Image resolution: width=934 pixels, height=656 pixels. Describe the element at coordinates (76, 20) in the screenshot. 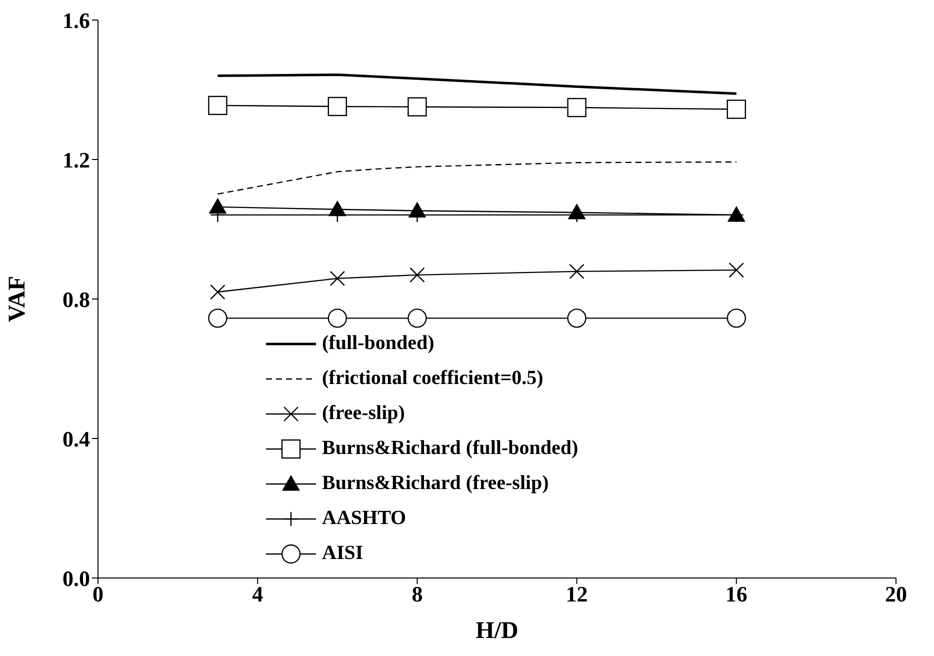

I see `y-tick-label: 1.6` at that location.